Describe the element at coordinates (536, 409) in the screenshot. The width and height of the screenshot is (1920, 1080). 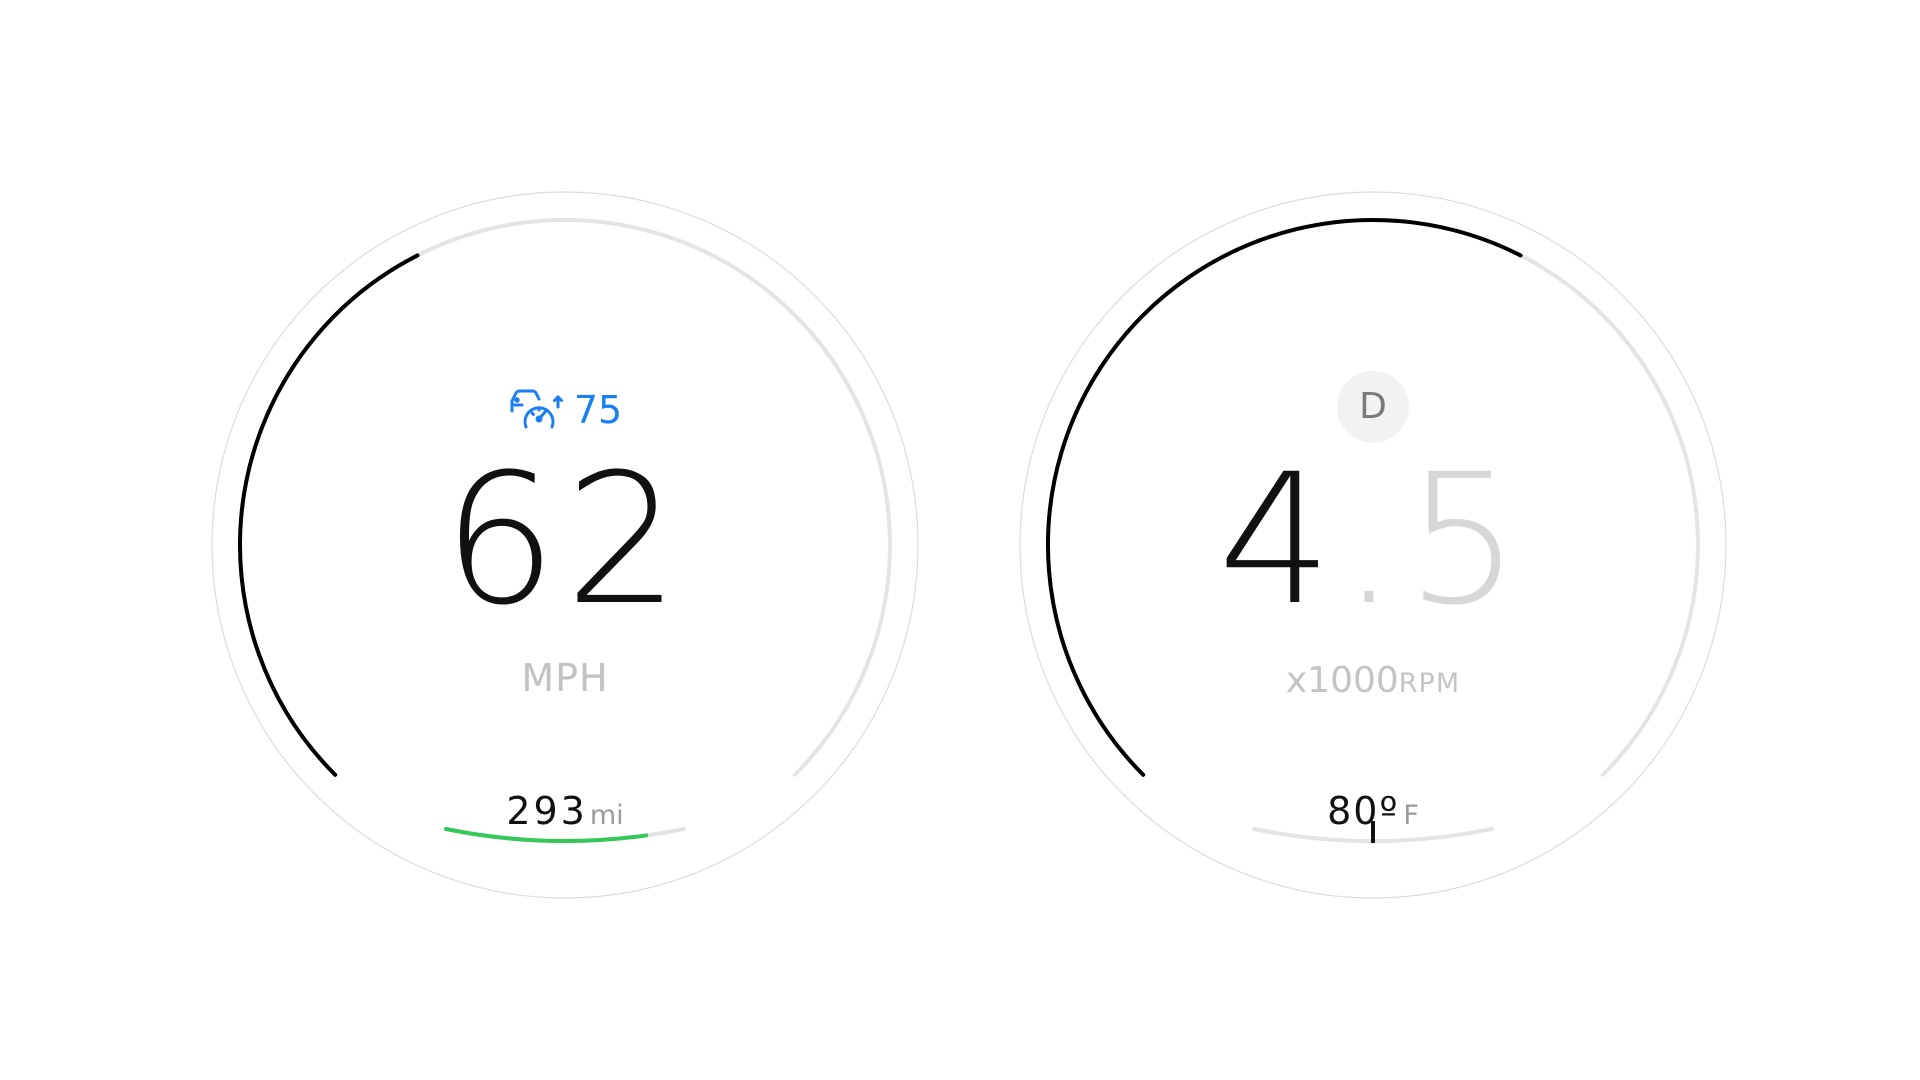
I see `cruise-control-icon` at that location.